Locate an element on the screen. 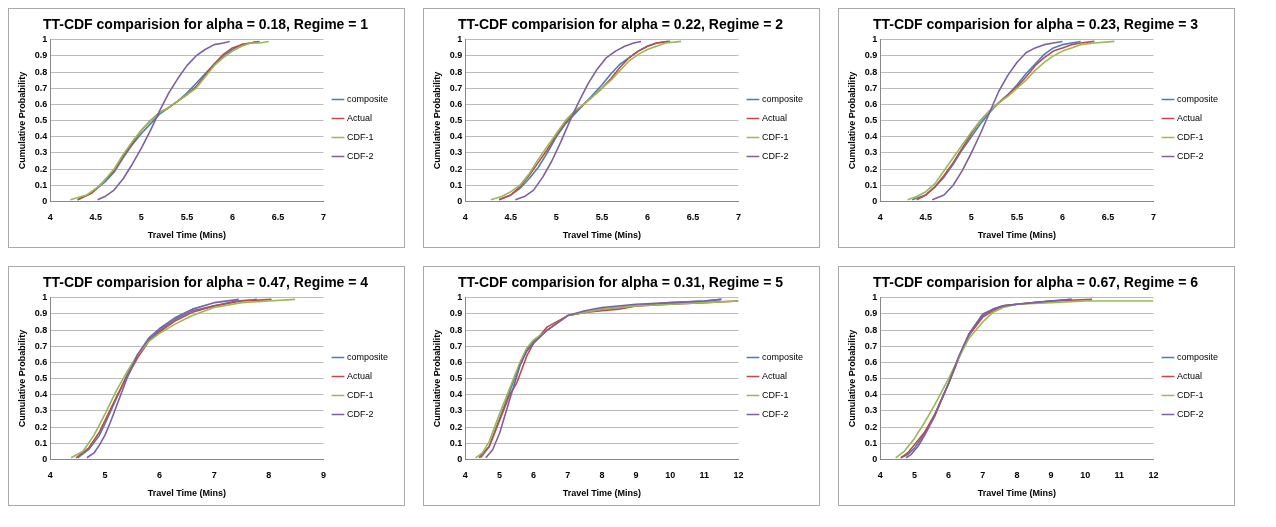 The image size is (1276, 527). chart-title: TT-CDF comparision for alpha = 0.22, Regime = 2 is located at coordinates (620, 24).